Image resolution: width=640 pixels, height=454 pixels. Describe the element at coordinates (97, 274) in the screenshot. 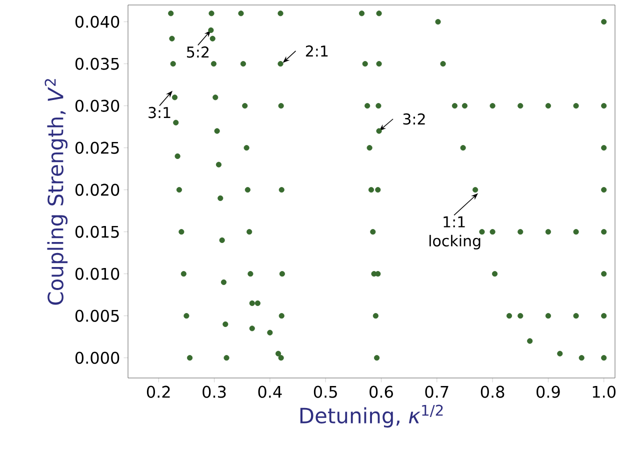

I see `y-tick-label: 0.010` at that location.